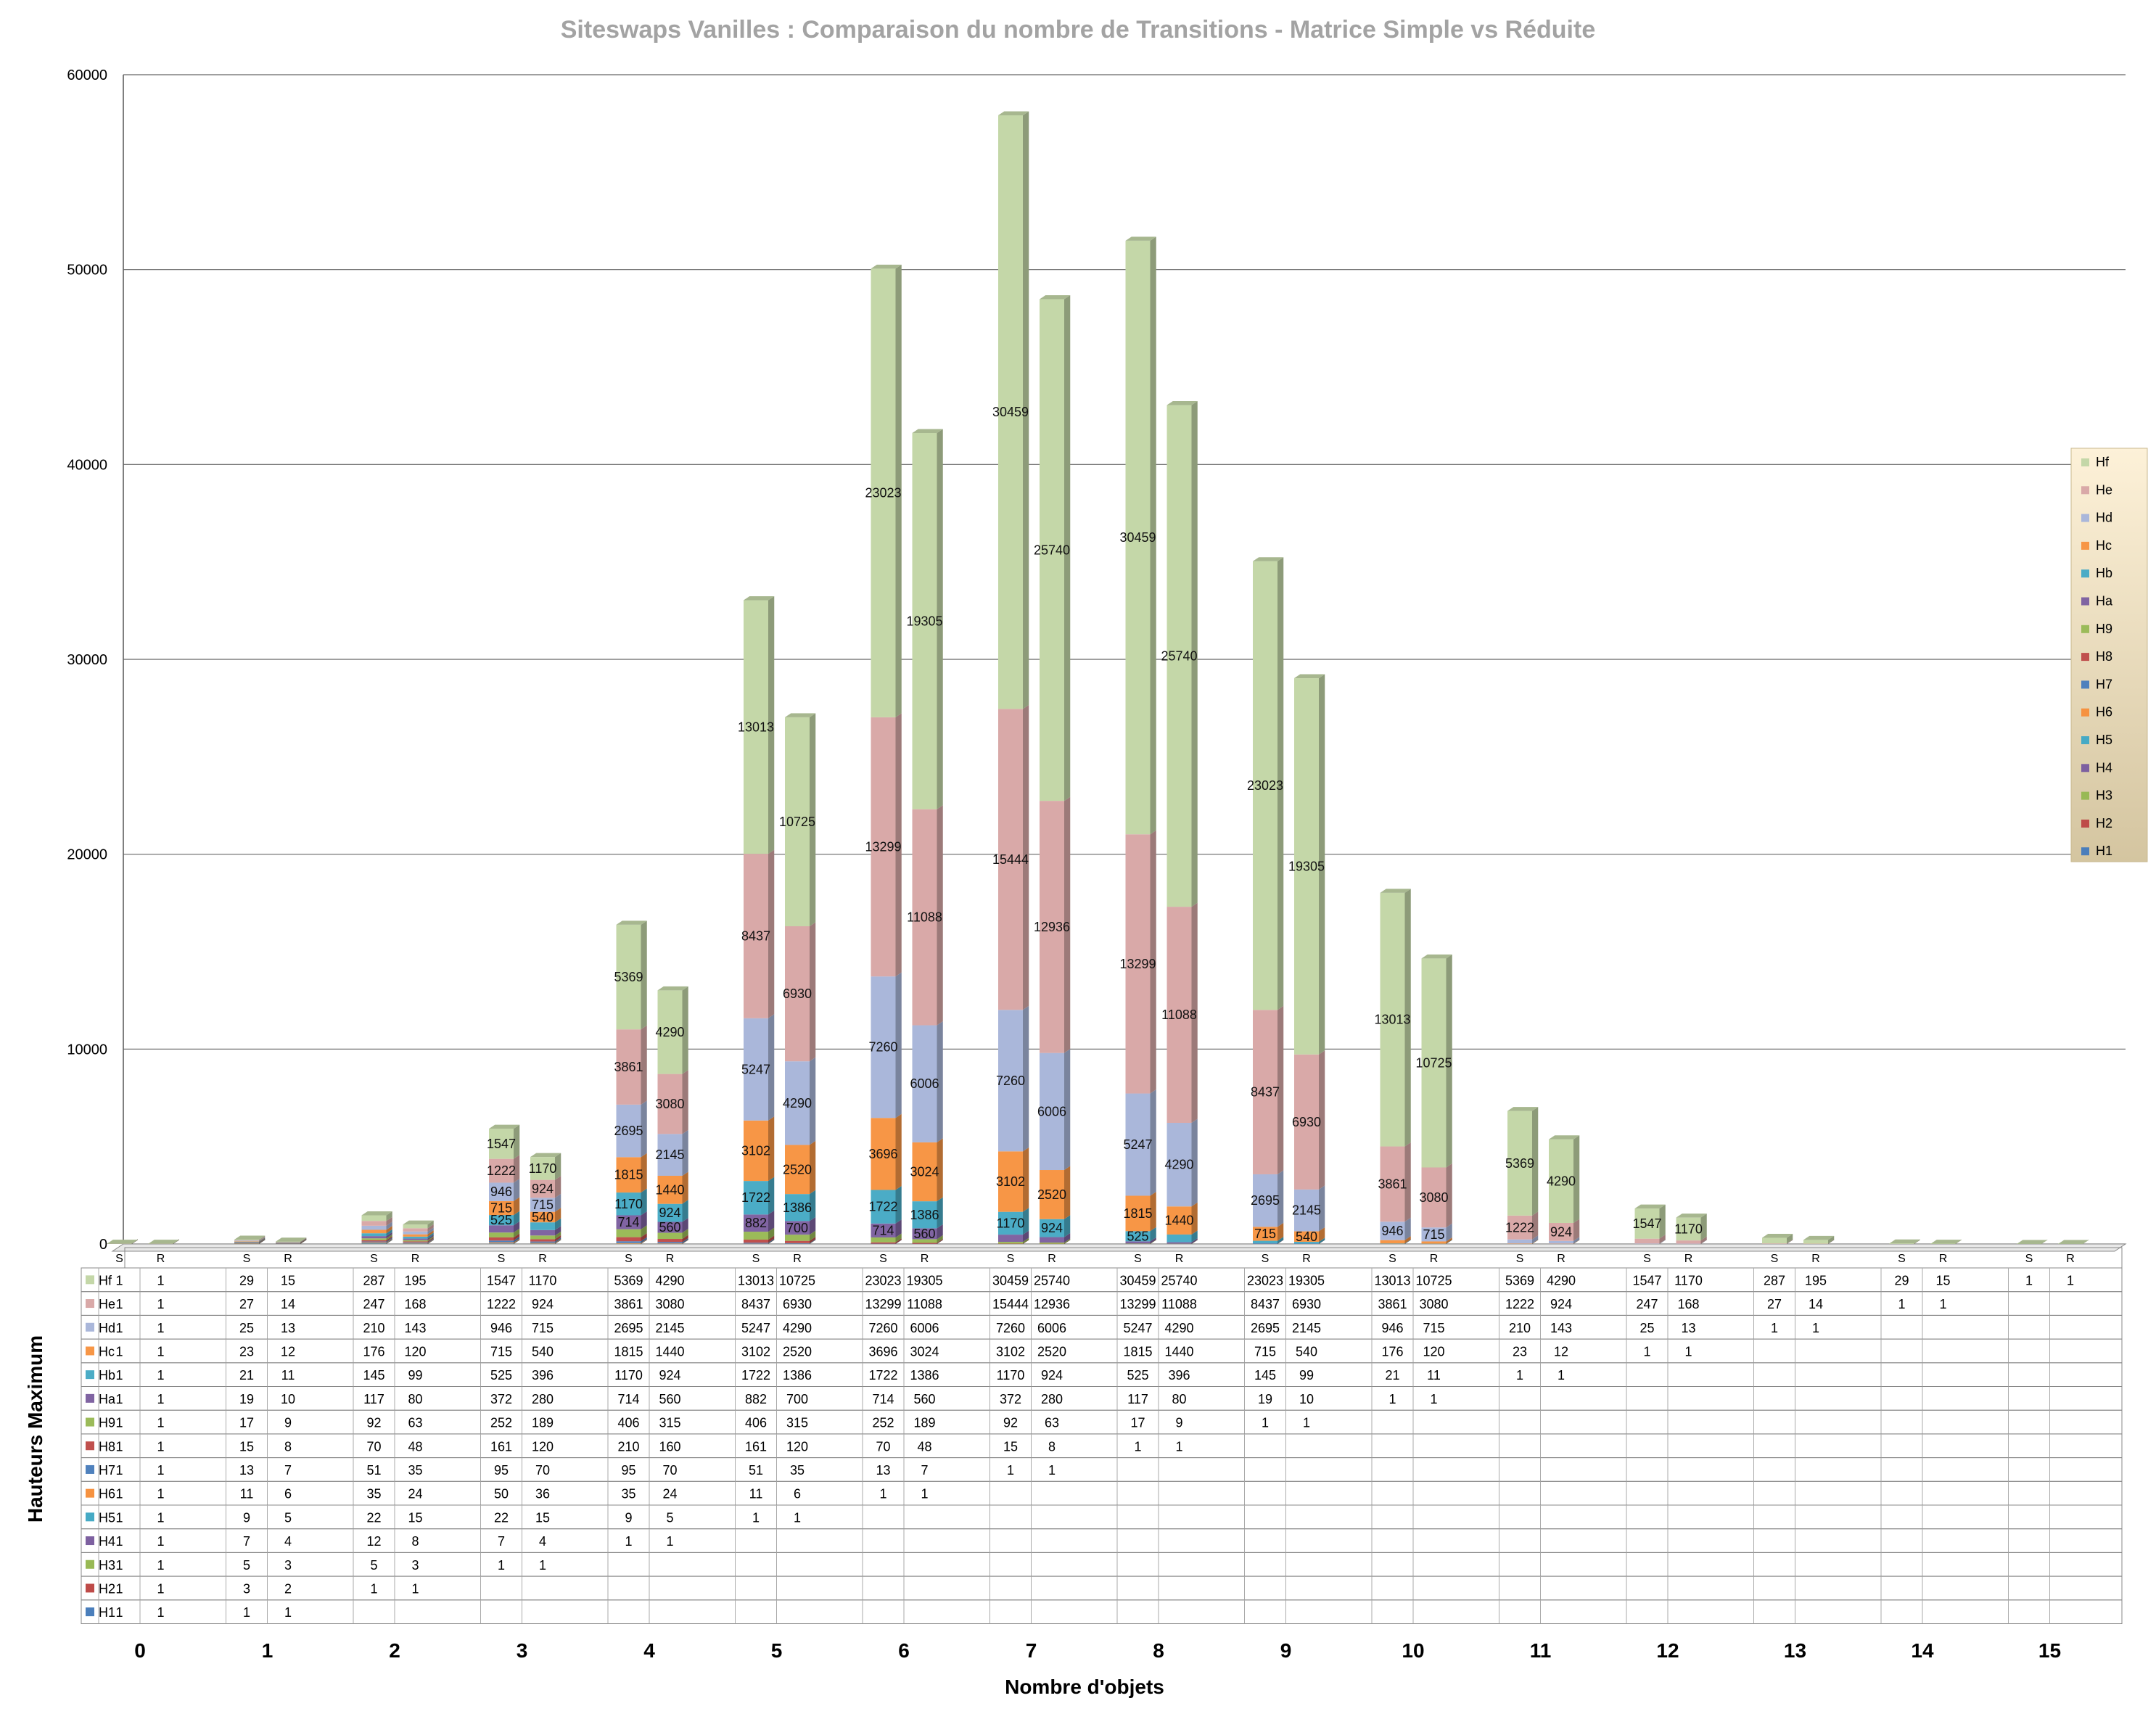  What do you see at coordinates (628, 1470) in the screenshot?
I see `table-cell: 95` at bounding box center [628, 1470].